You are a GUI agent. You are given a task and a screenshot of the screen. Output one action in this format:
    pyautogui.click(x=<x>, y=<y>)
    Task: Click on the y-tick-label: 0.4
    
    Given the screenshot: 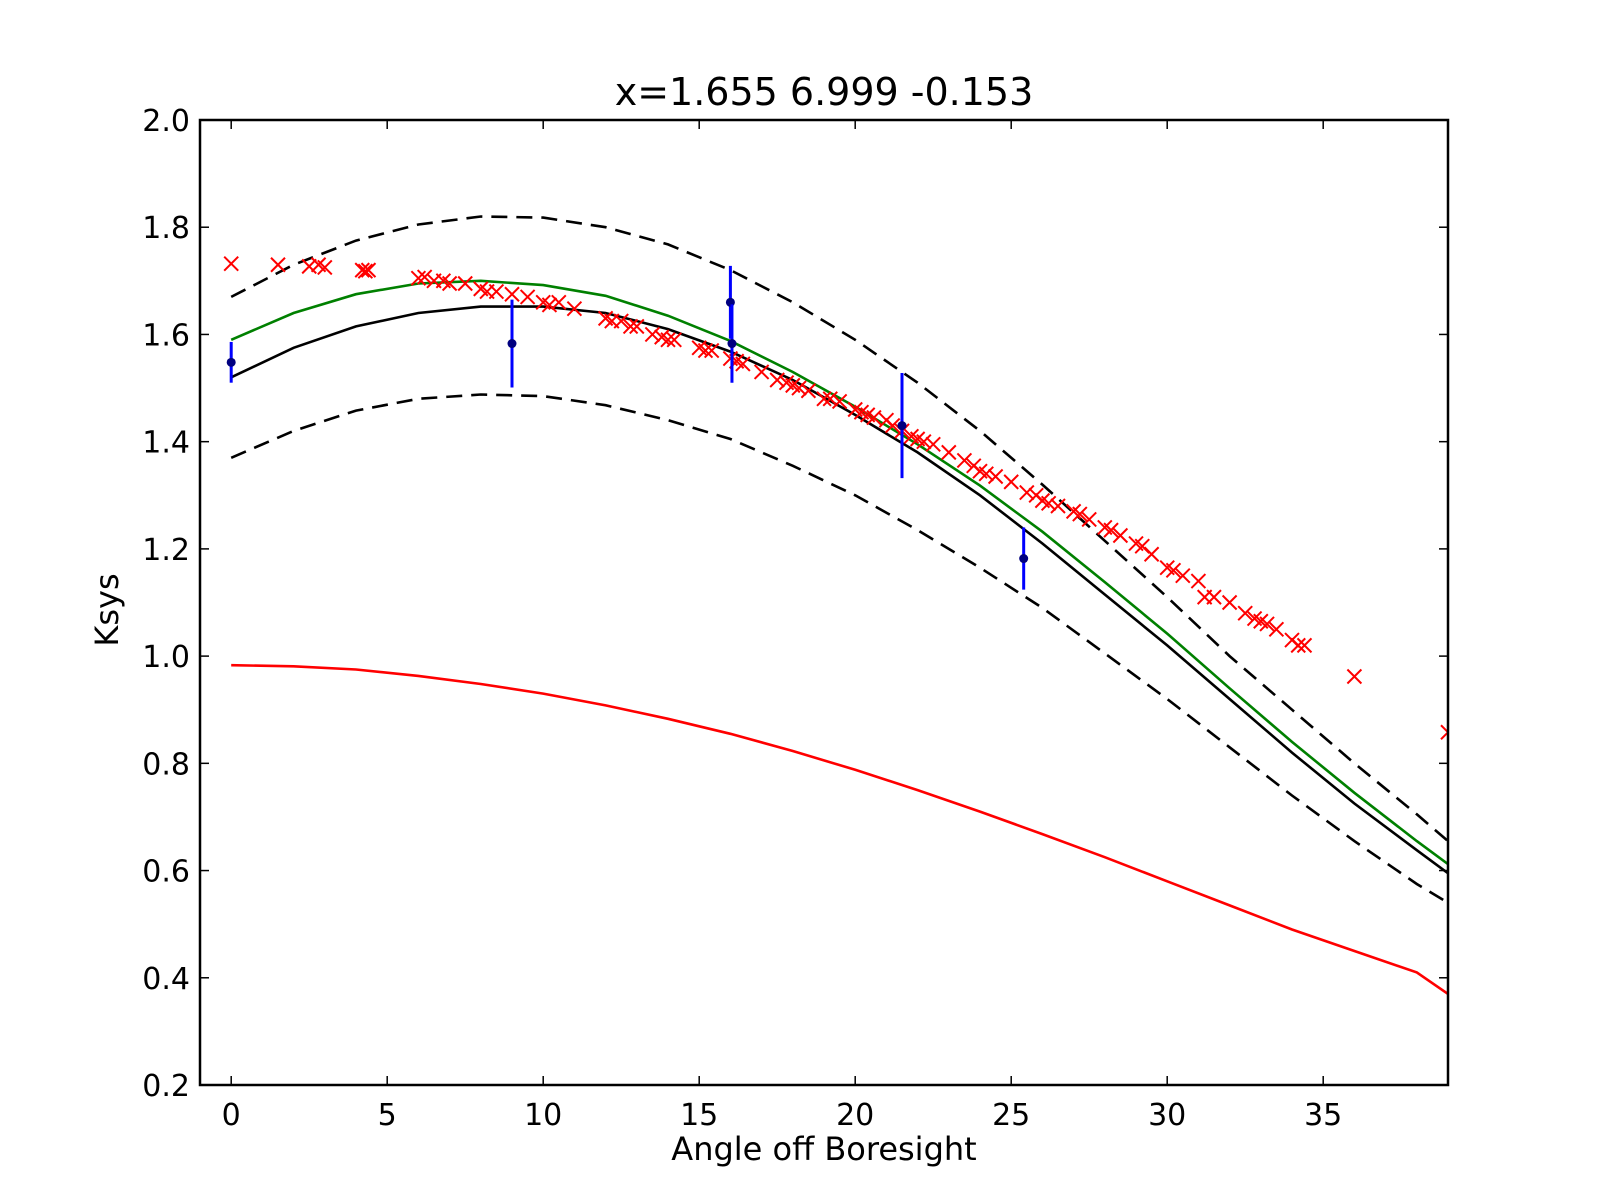 What is the action you would take?
    pyautogui.click(x=166, y=979)
    